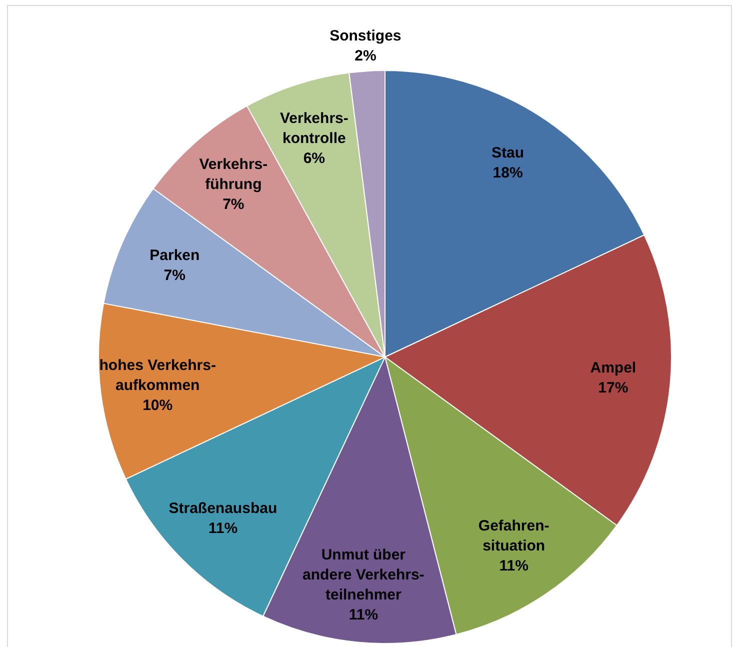 The width and height of the screenshot is (739, 647). What do you see at coordinates (175, 255) in the screenshot?
I see `slice-label: Parken` at bounding box center [175, 255].